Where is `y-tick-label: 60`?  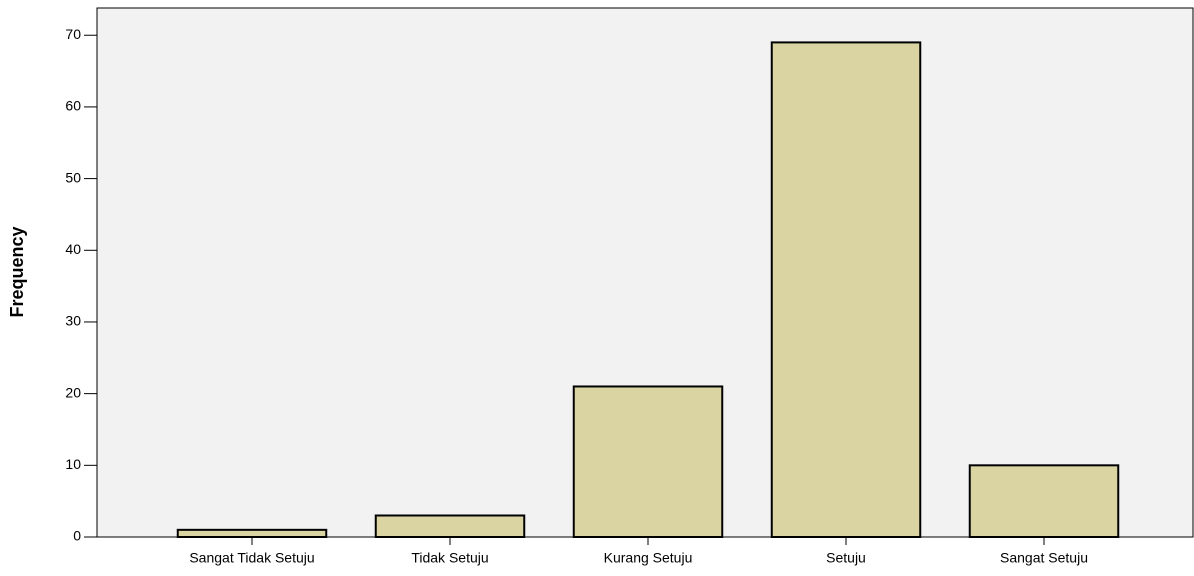 y-tick-label: 60 is located at coordinates (73, 106).